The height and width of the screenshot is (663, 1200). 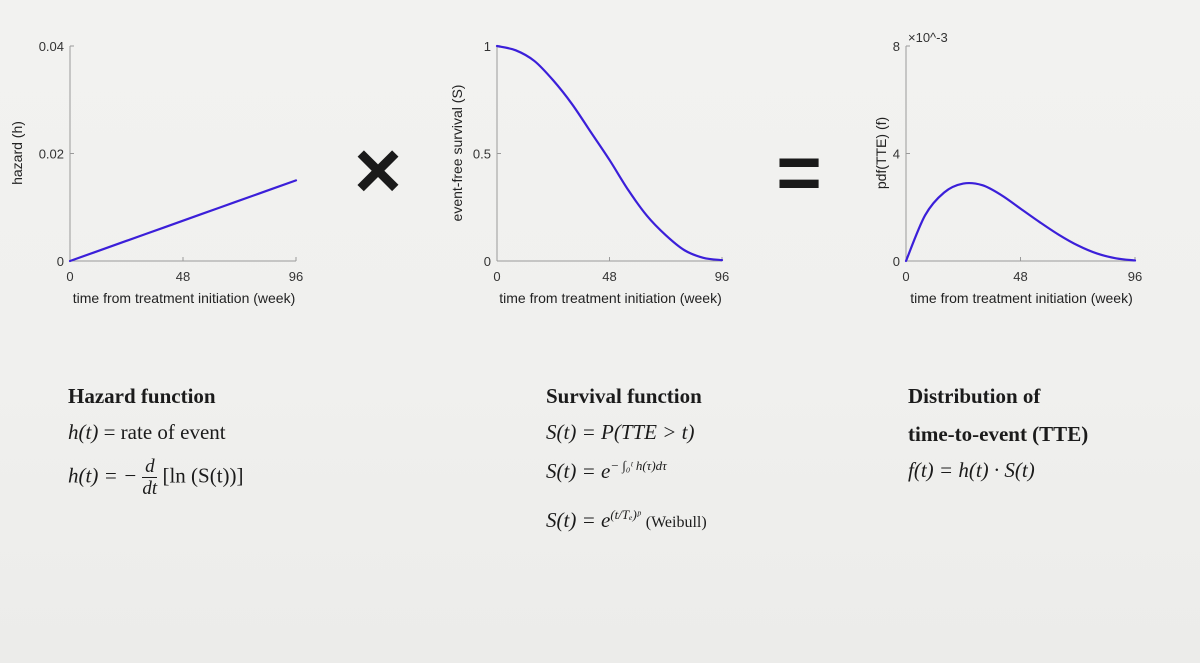 I want to click on survival-x-tick-label: 48, so click(x=609, y=276).